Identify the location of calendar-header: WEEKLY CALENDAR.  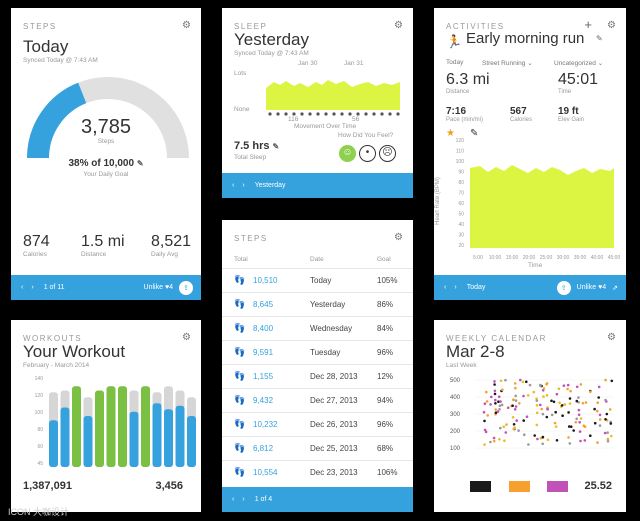
(496, 338).